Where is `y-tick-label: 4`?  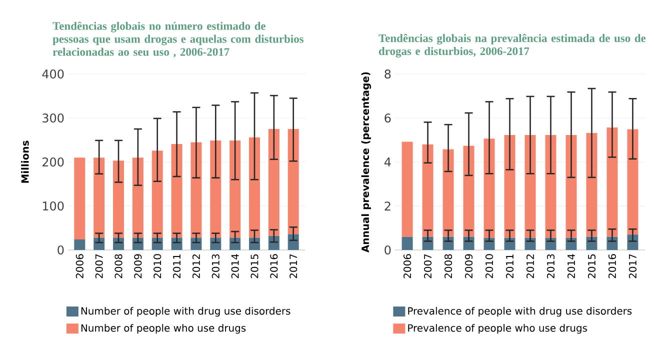
y-tick-label: 4 is located at coordinates (387, 162).